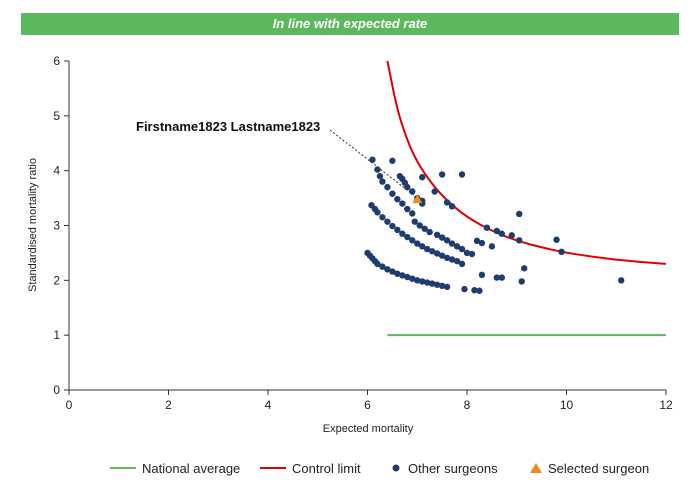  I want to click on x-tick-label: 4, so click(268, 405).